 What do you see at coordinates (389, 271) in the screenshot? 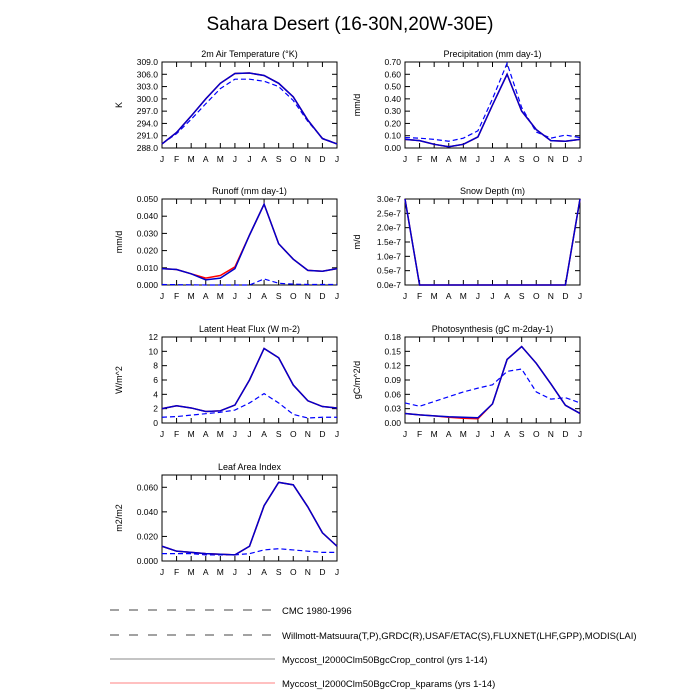
I see `y-tick-label: 0.5e-7` at bounding box center [389, 271].